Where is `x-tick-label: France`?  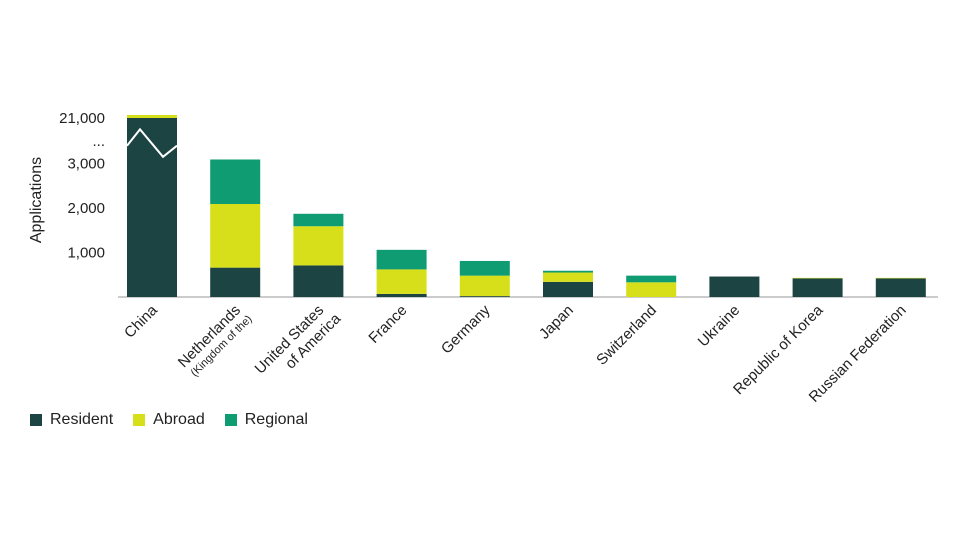 x-tick-label: France is located at coordinates (387, 324).